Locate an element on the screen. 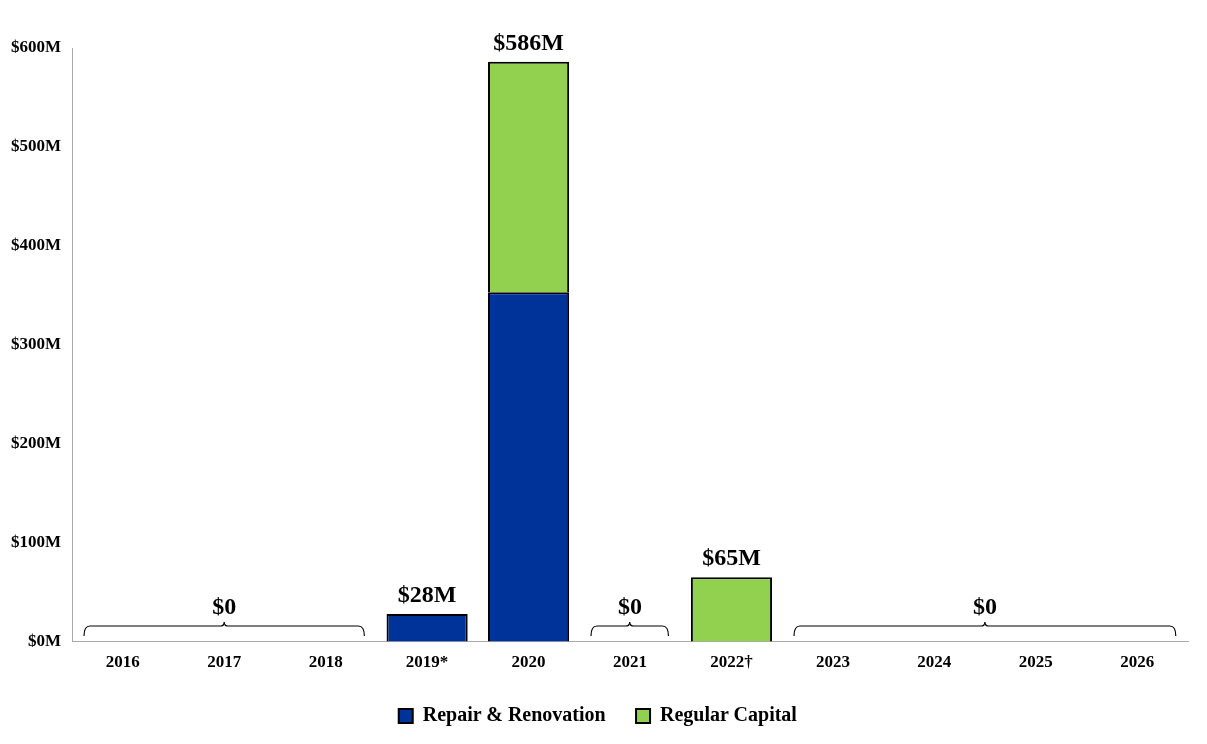  x-tick-label: 2026 is located at coordinates (1137, 662).